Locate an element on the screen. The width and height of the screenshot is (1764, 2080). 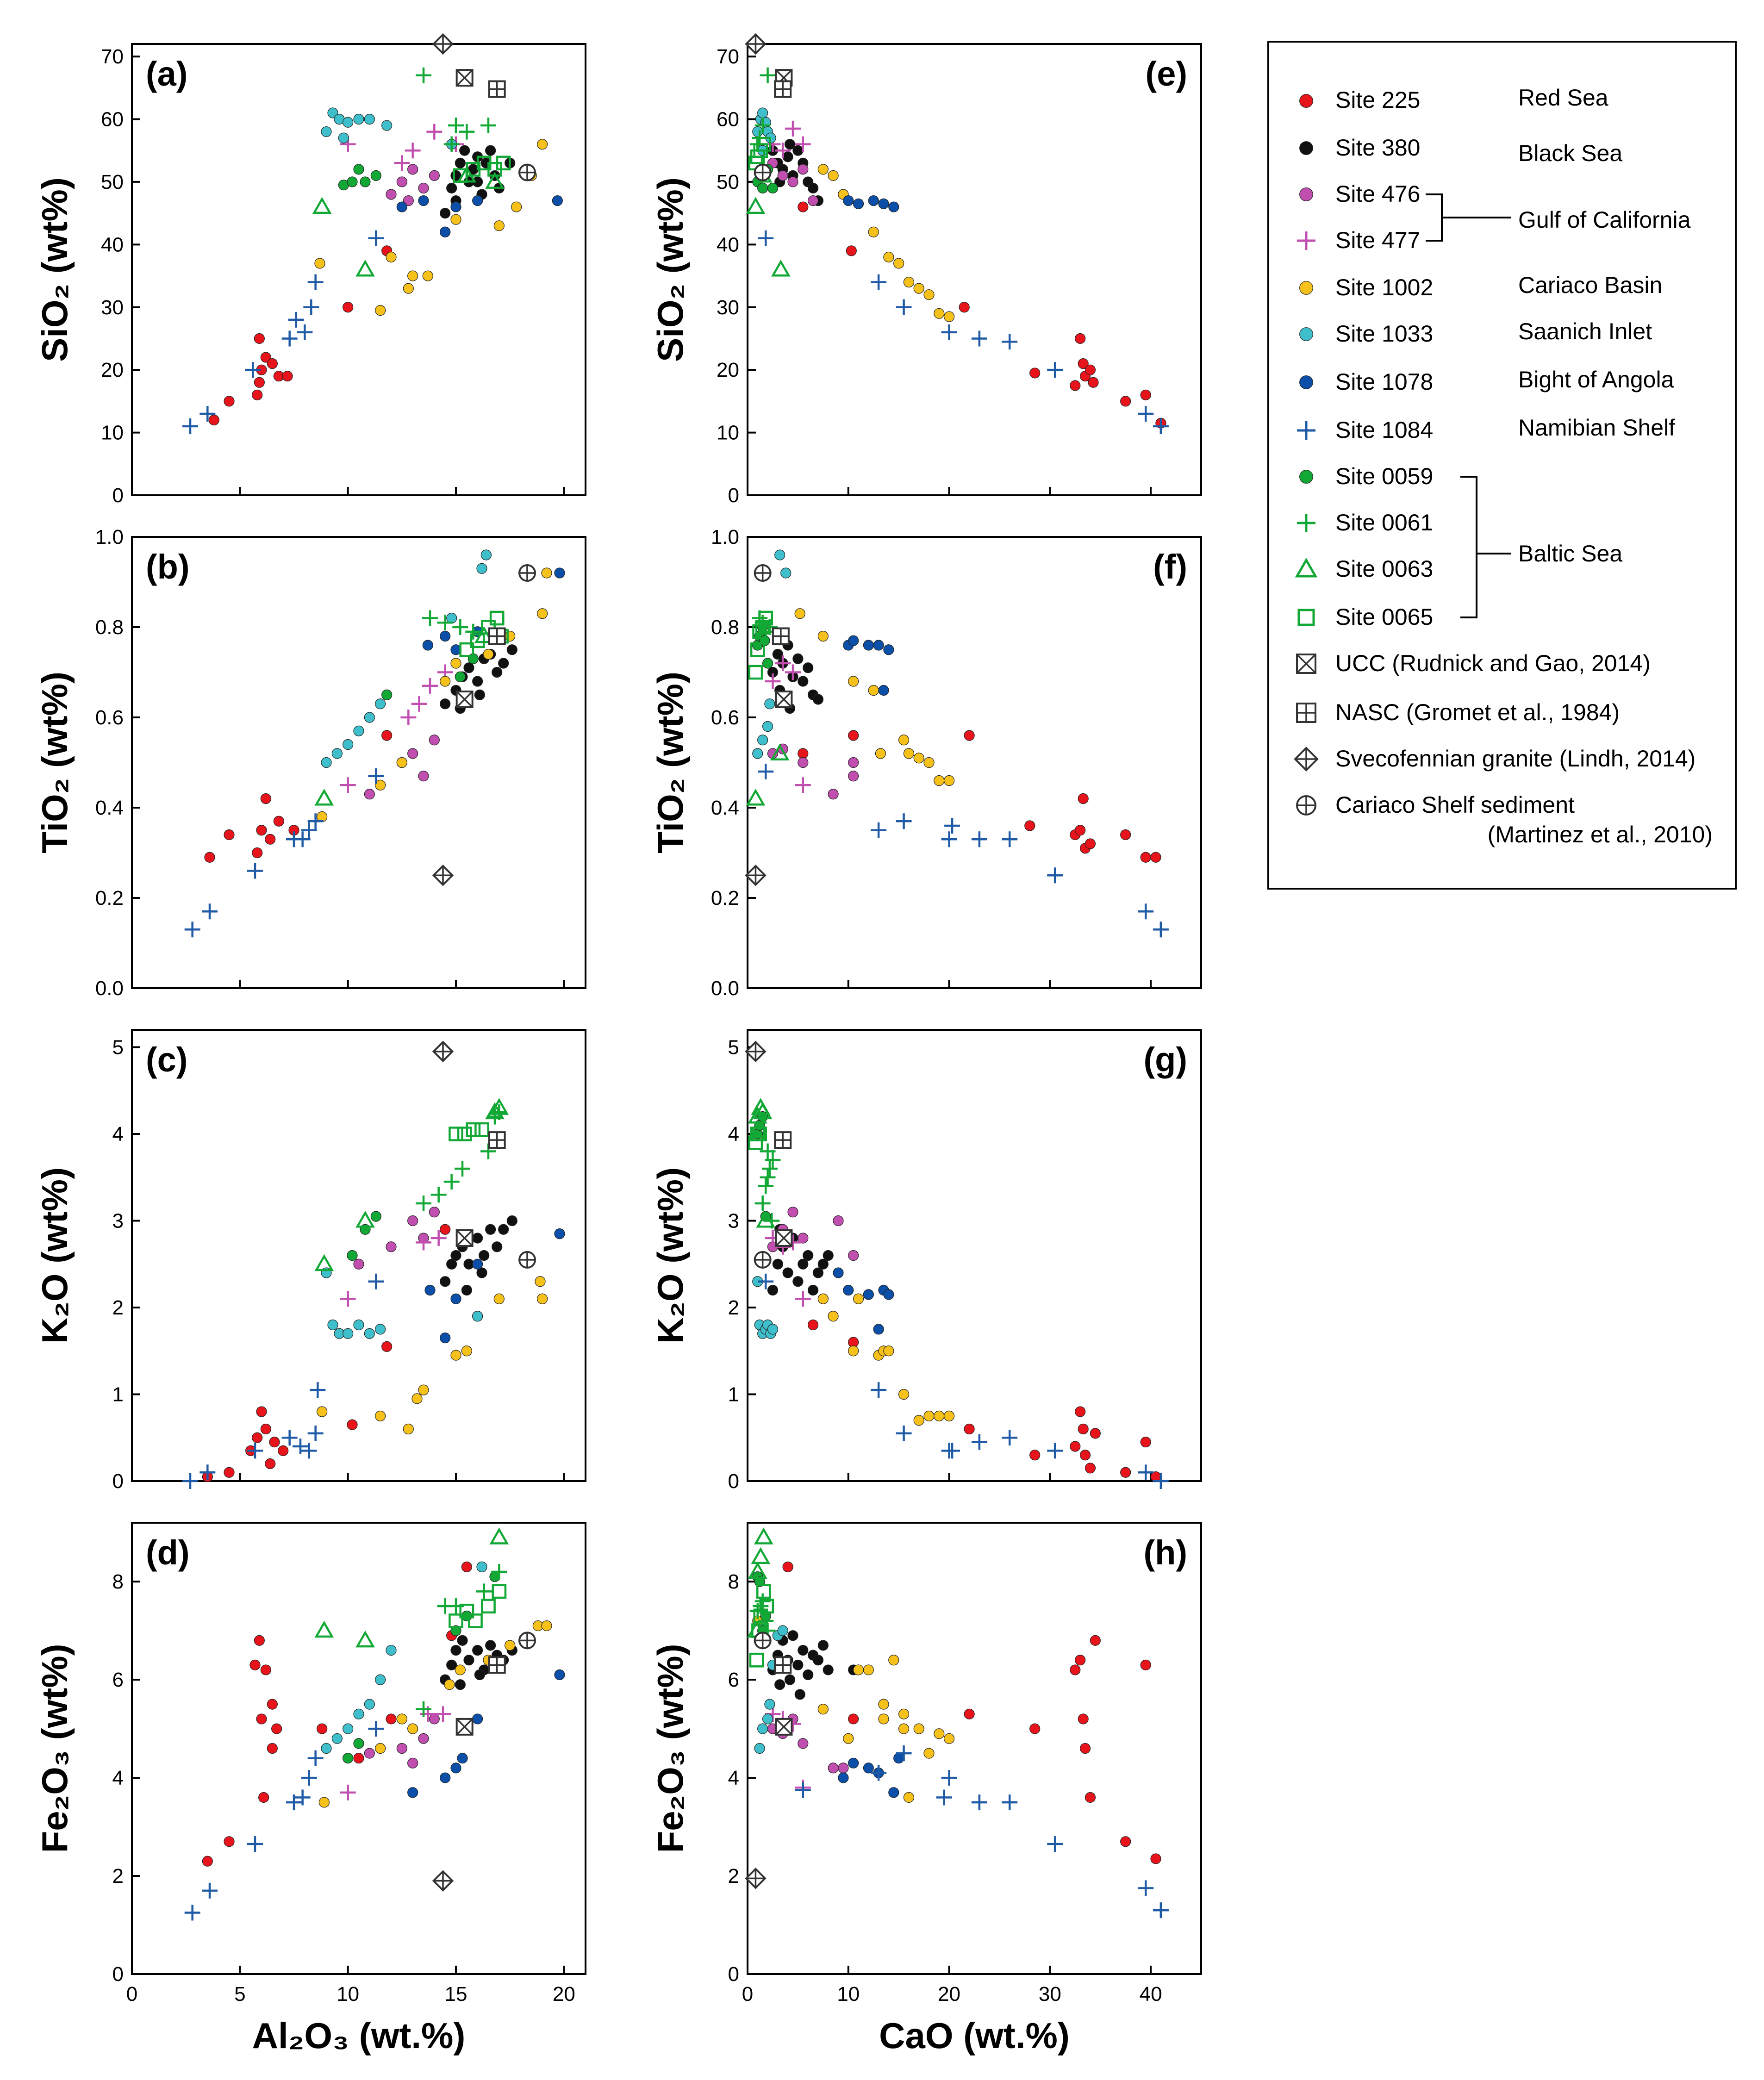
y-tick-label-f: 0.6 is located at coordinates (725, 717).